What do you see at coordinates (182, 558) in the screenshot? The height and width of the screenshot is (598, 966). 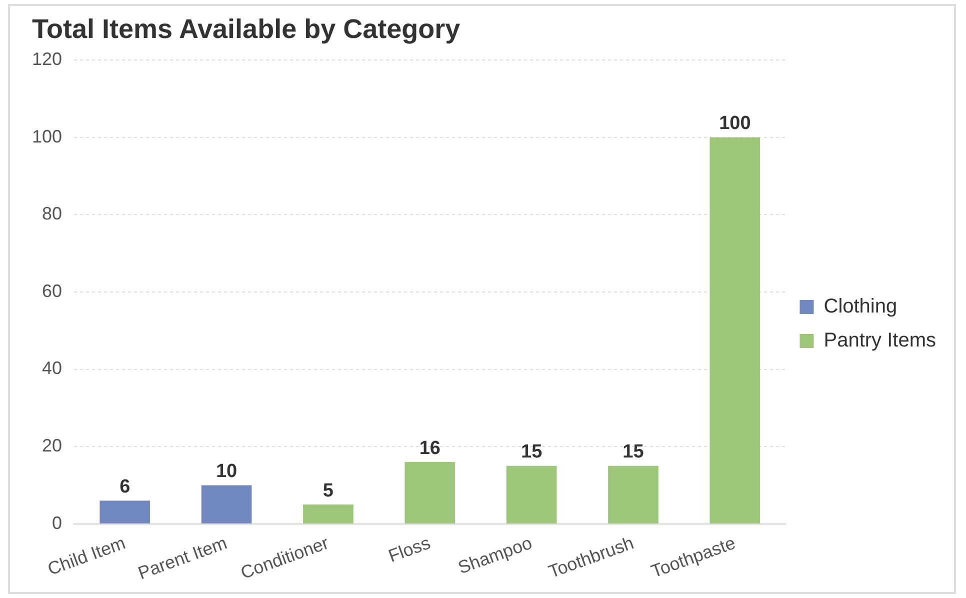 I see `x-tick-label: Parent Item` at bounding box center [182, 558].